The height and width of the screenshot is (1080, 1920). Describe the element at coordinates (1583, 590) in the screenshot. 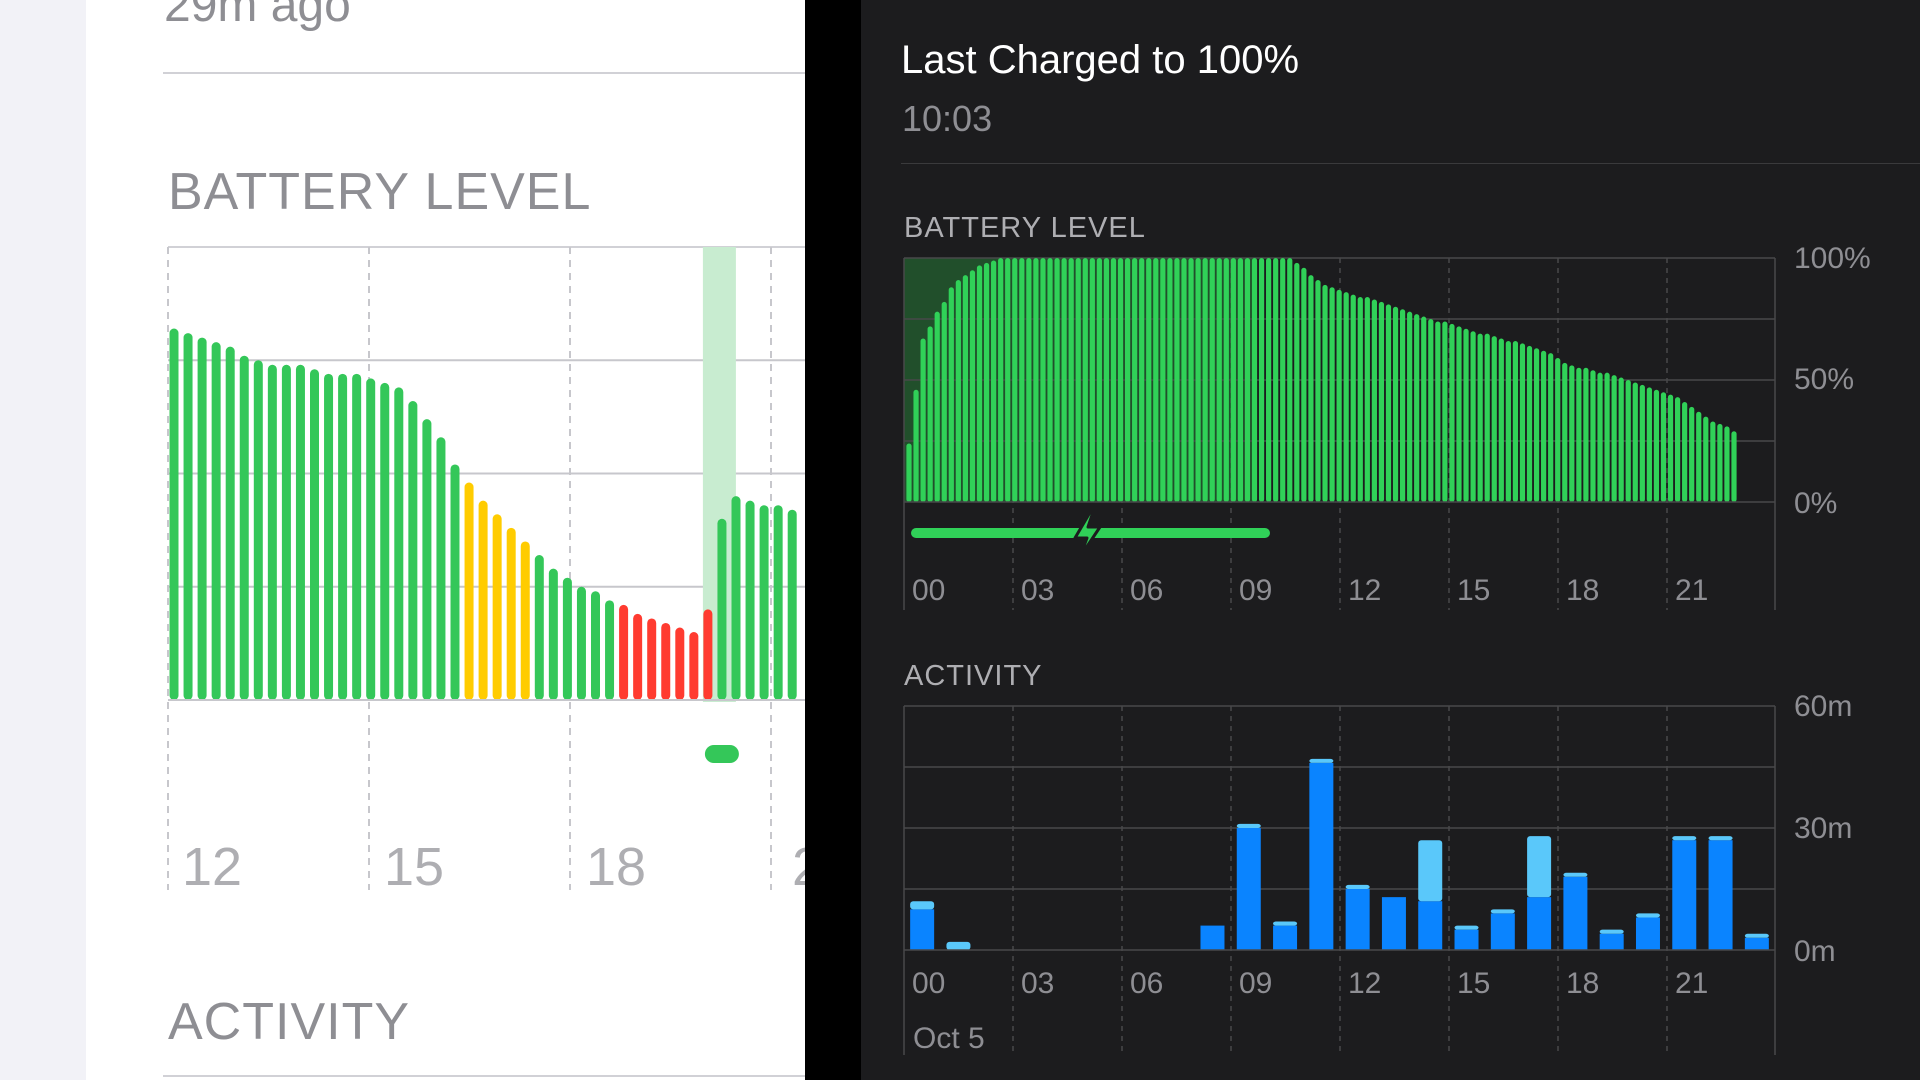

I see `x-tick-label: 18` at that location.